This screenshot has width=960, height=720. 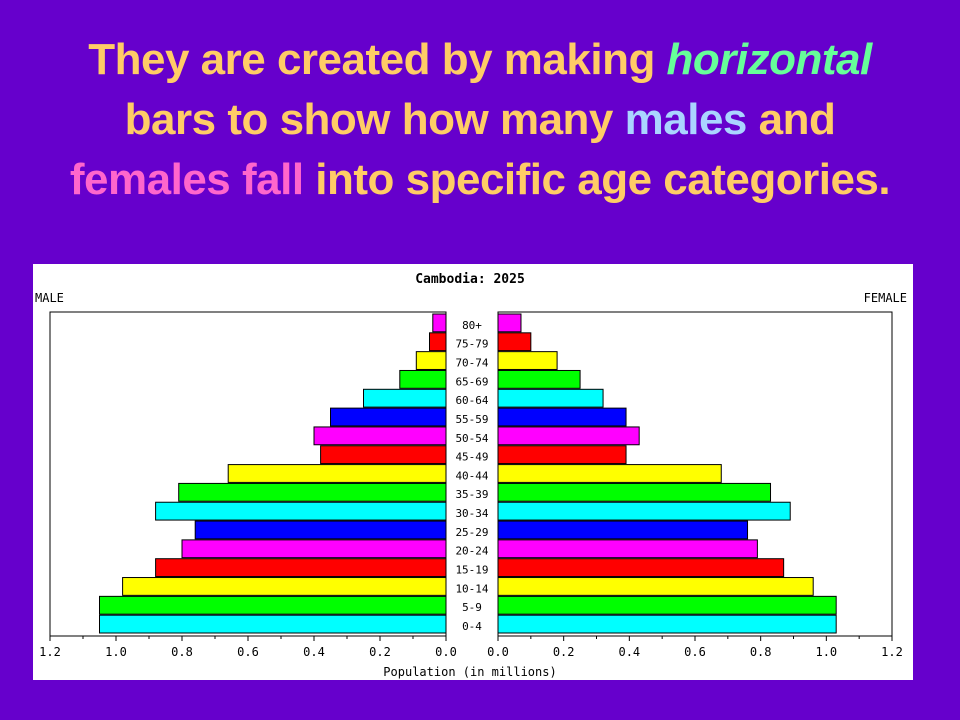 I want to click on heading-line-2: bars to show how many males and, so click(x=480, y=120).